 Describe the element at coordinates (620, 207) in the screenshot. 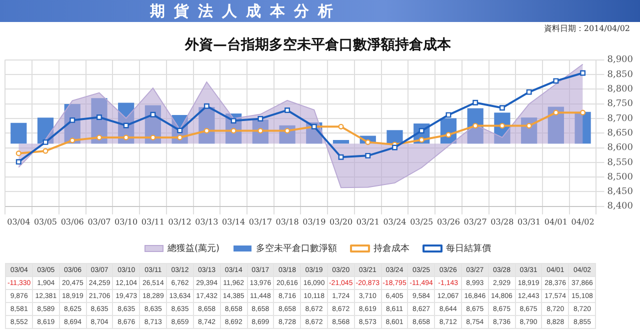

I see `y2-tick-label: 8,400` at that location.